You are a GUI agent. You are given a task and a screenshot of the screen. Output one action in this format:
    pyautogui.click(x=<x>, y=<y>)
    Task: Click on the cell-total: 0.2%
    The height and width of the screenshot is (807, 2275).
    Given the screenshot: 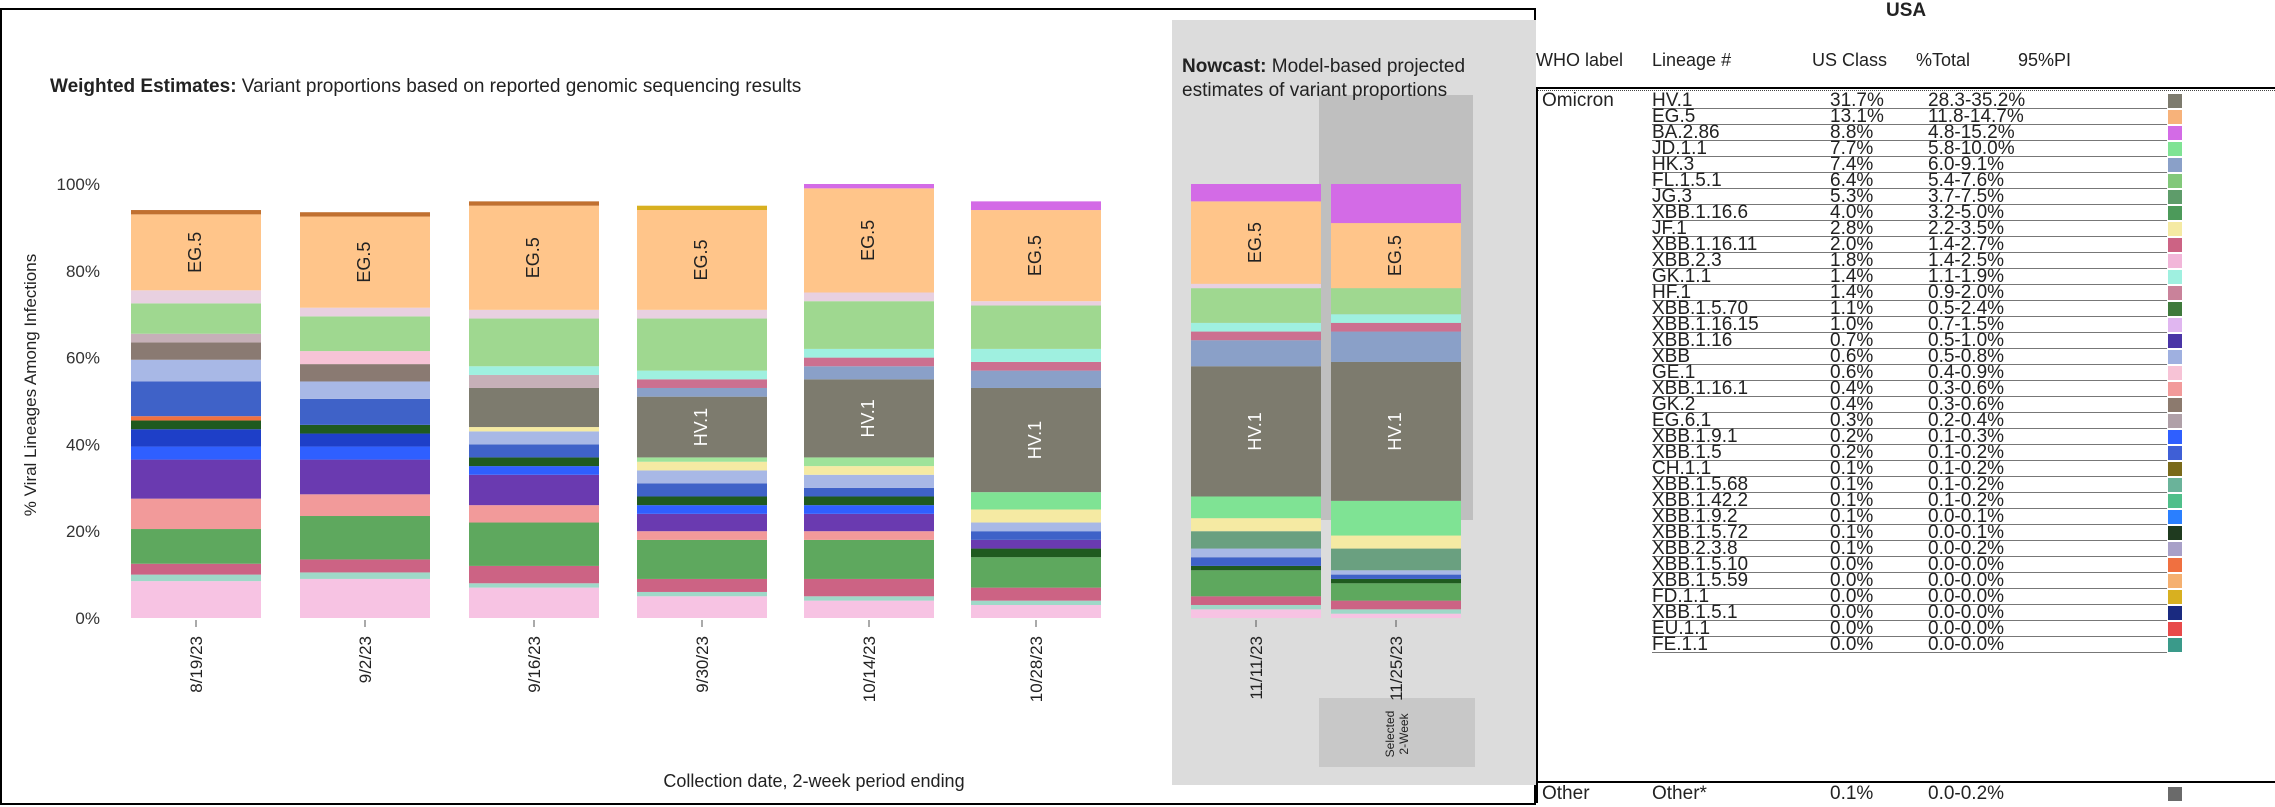 What is the action you would take?
    pyautogui.click(x=1852, y=452)
    